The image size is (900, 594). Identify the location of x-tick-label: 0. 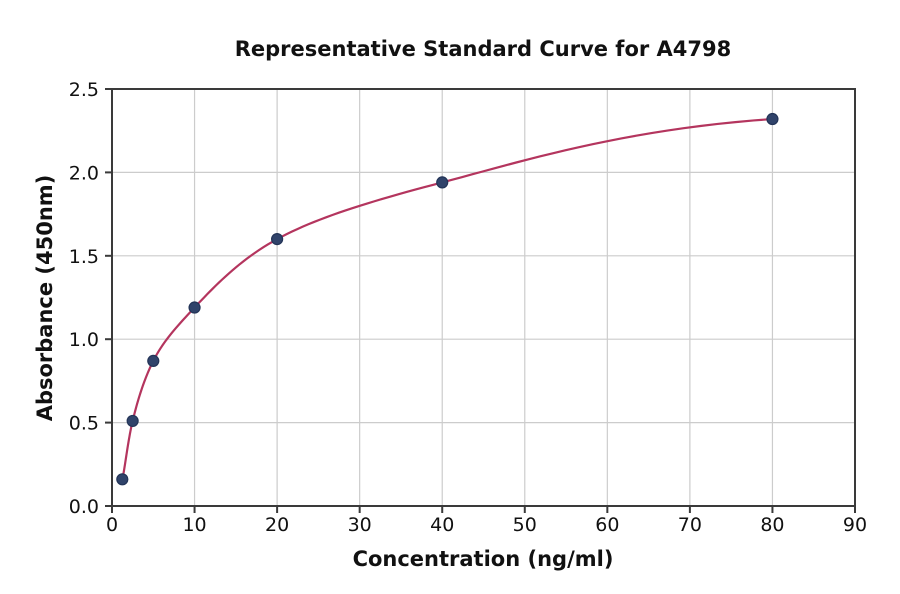
(112, 525).